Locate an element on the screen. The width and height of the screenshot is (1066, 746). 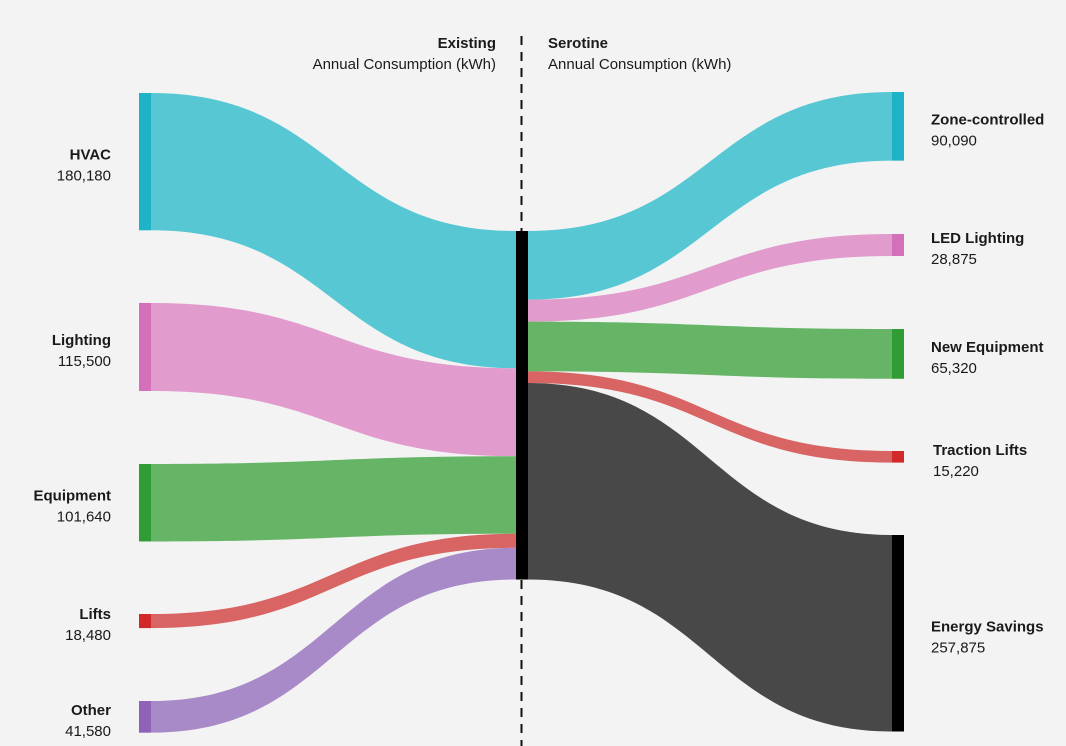
value-zone-controlled: 90,090 is located at coordinates (954, 140).